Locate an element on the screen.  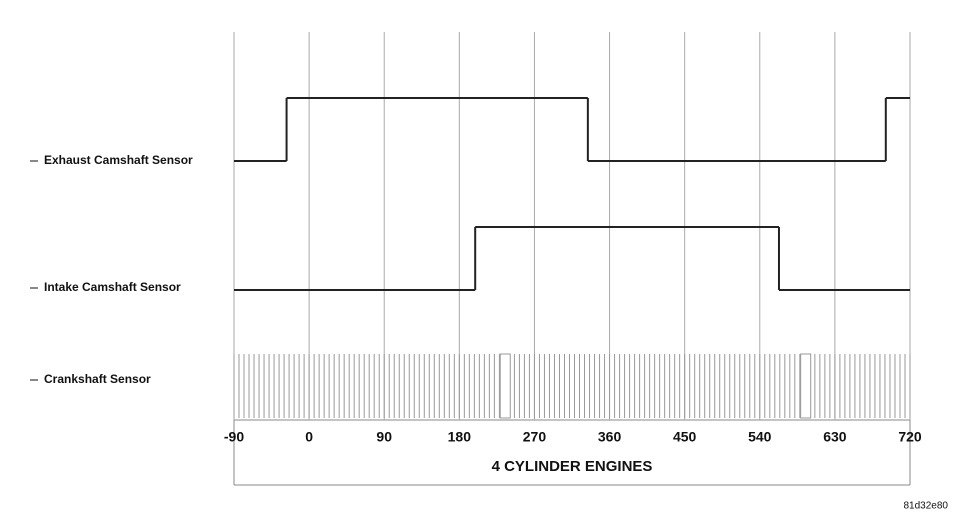
footnote: 81d32e80 is located at coordinates (926, 506).